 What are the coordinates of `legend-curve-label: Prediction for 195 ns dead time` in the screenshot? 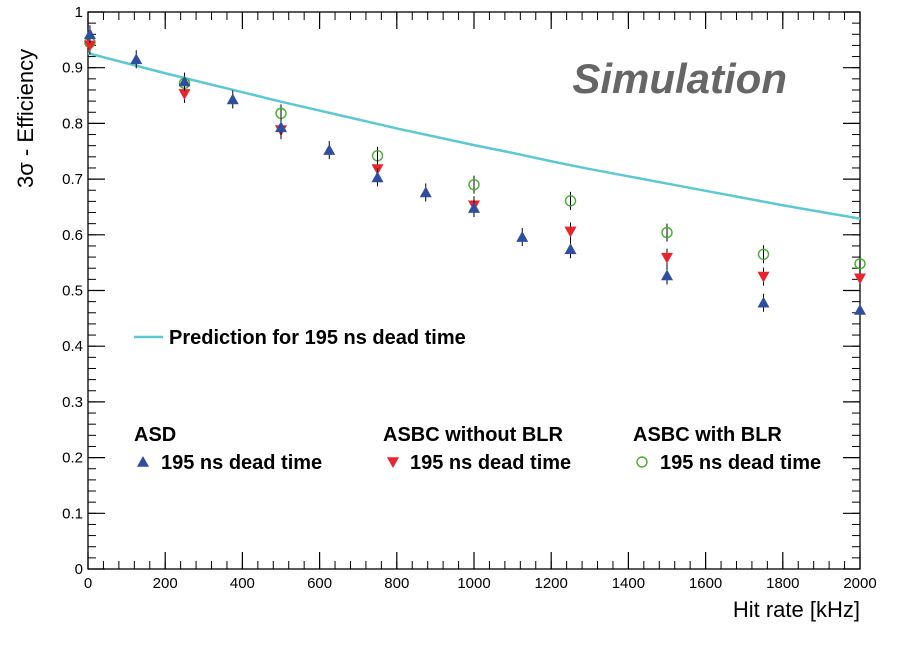 It's located at (317, 338).